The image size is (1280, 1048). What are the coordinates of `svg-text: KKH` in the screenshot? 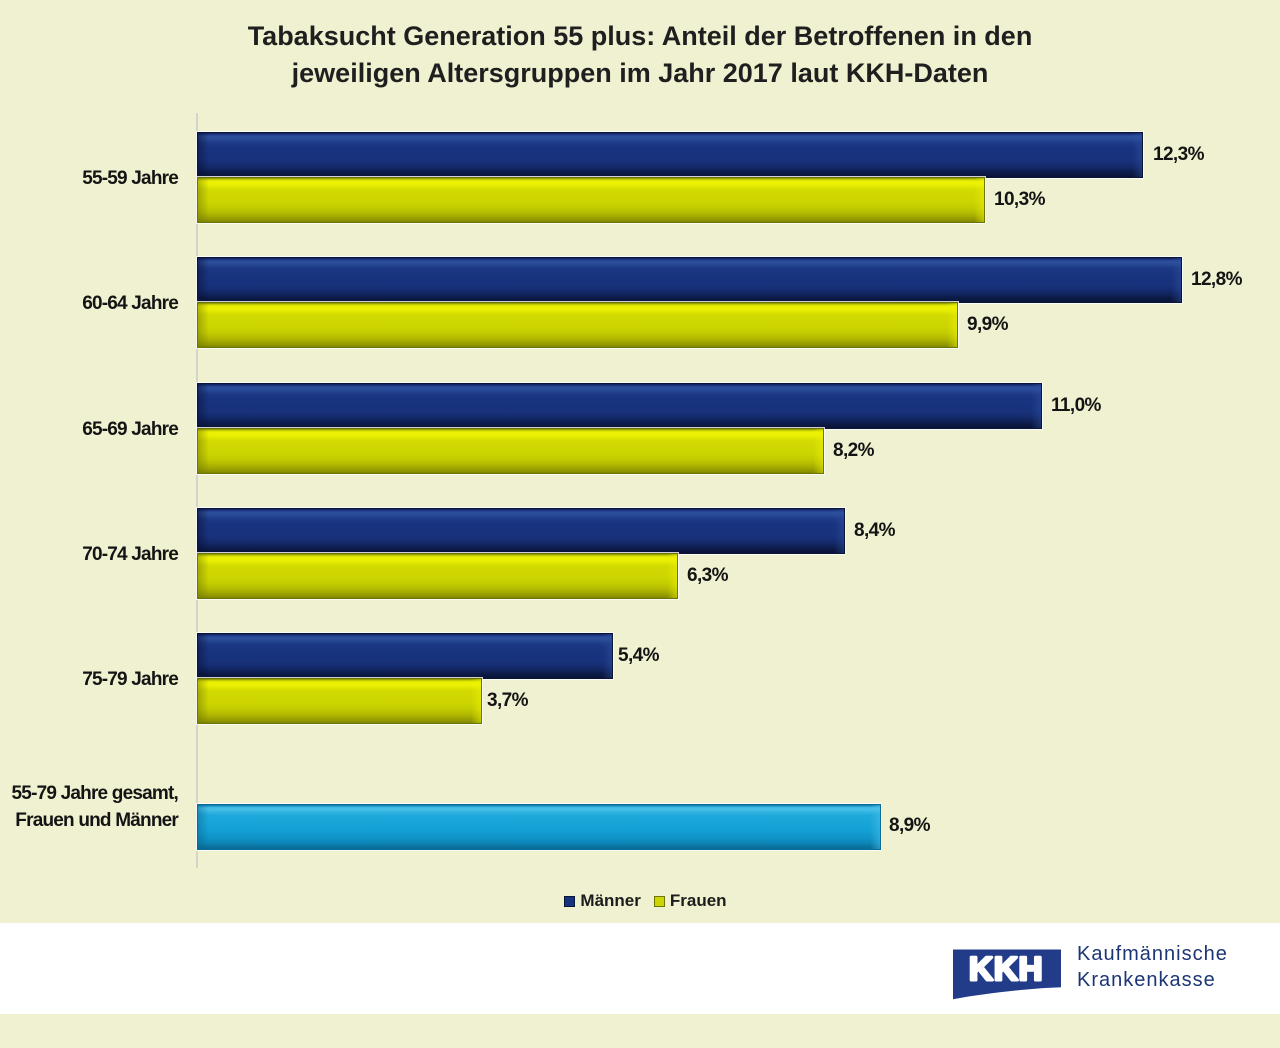 It's located at (1006, 968).